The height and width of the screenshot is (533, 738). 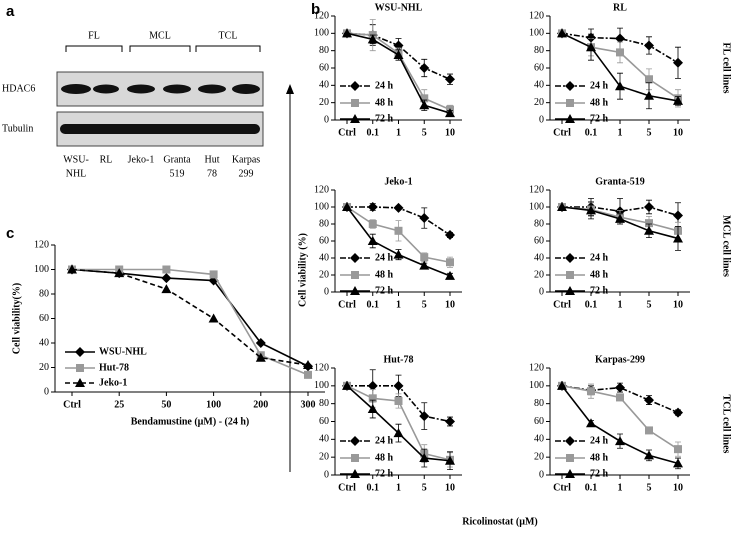 I want to click on x-axis-label: Ricolinostat (µM), so click(x=499, y=521).